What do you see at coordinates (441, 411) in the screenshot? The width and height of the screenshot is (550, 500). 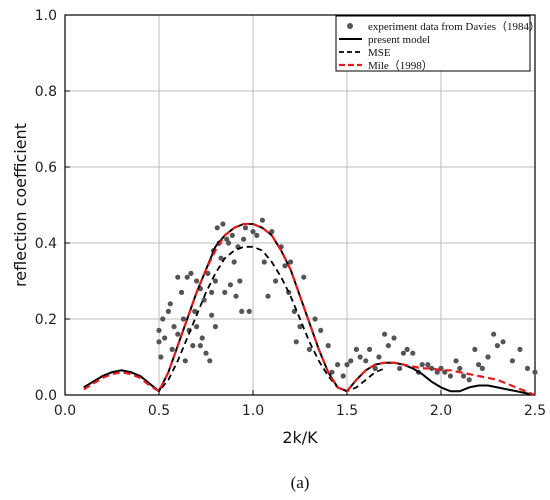 I see `x-tick-label: 2.0` at bounding box center [441, 411].